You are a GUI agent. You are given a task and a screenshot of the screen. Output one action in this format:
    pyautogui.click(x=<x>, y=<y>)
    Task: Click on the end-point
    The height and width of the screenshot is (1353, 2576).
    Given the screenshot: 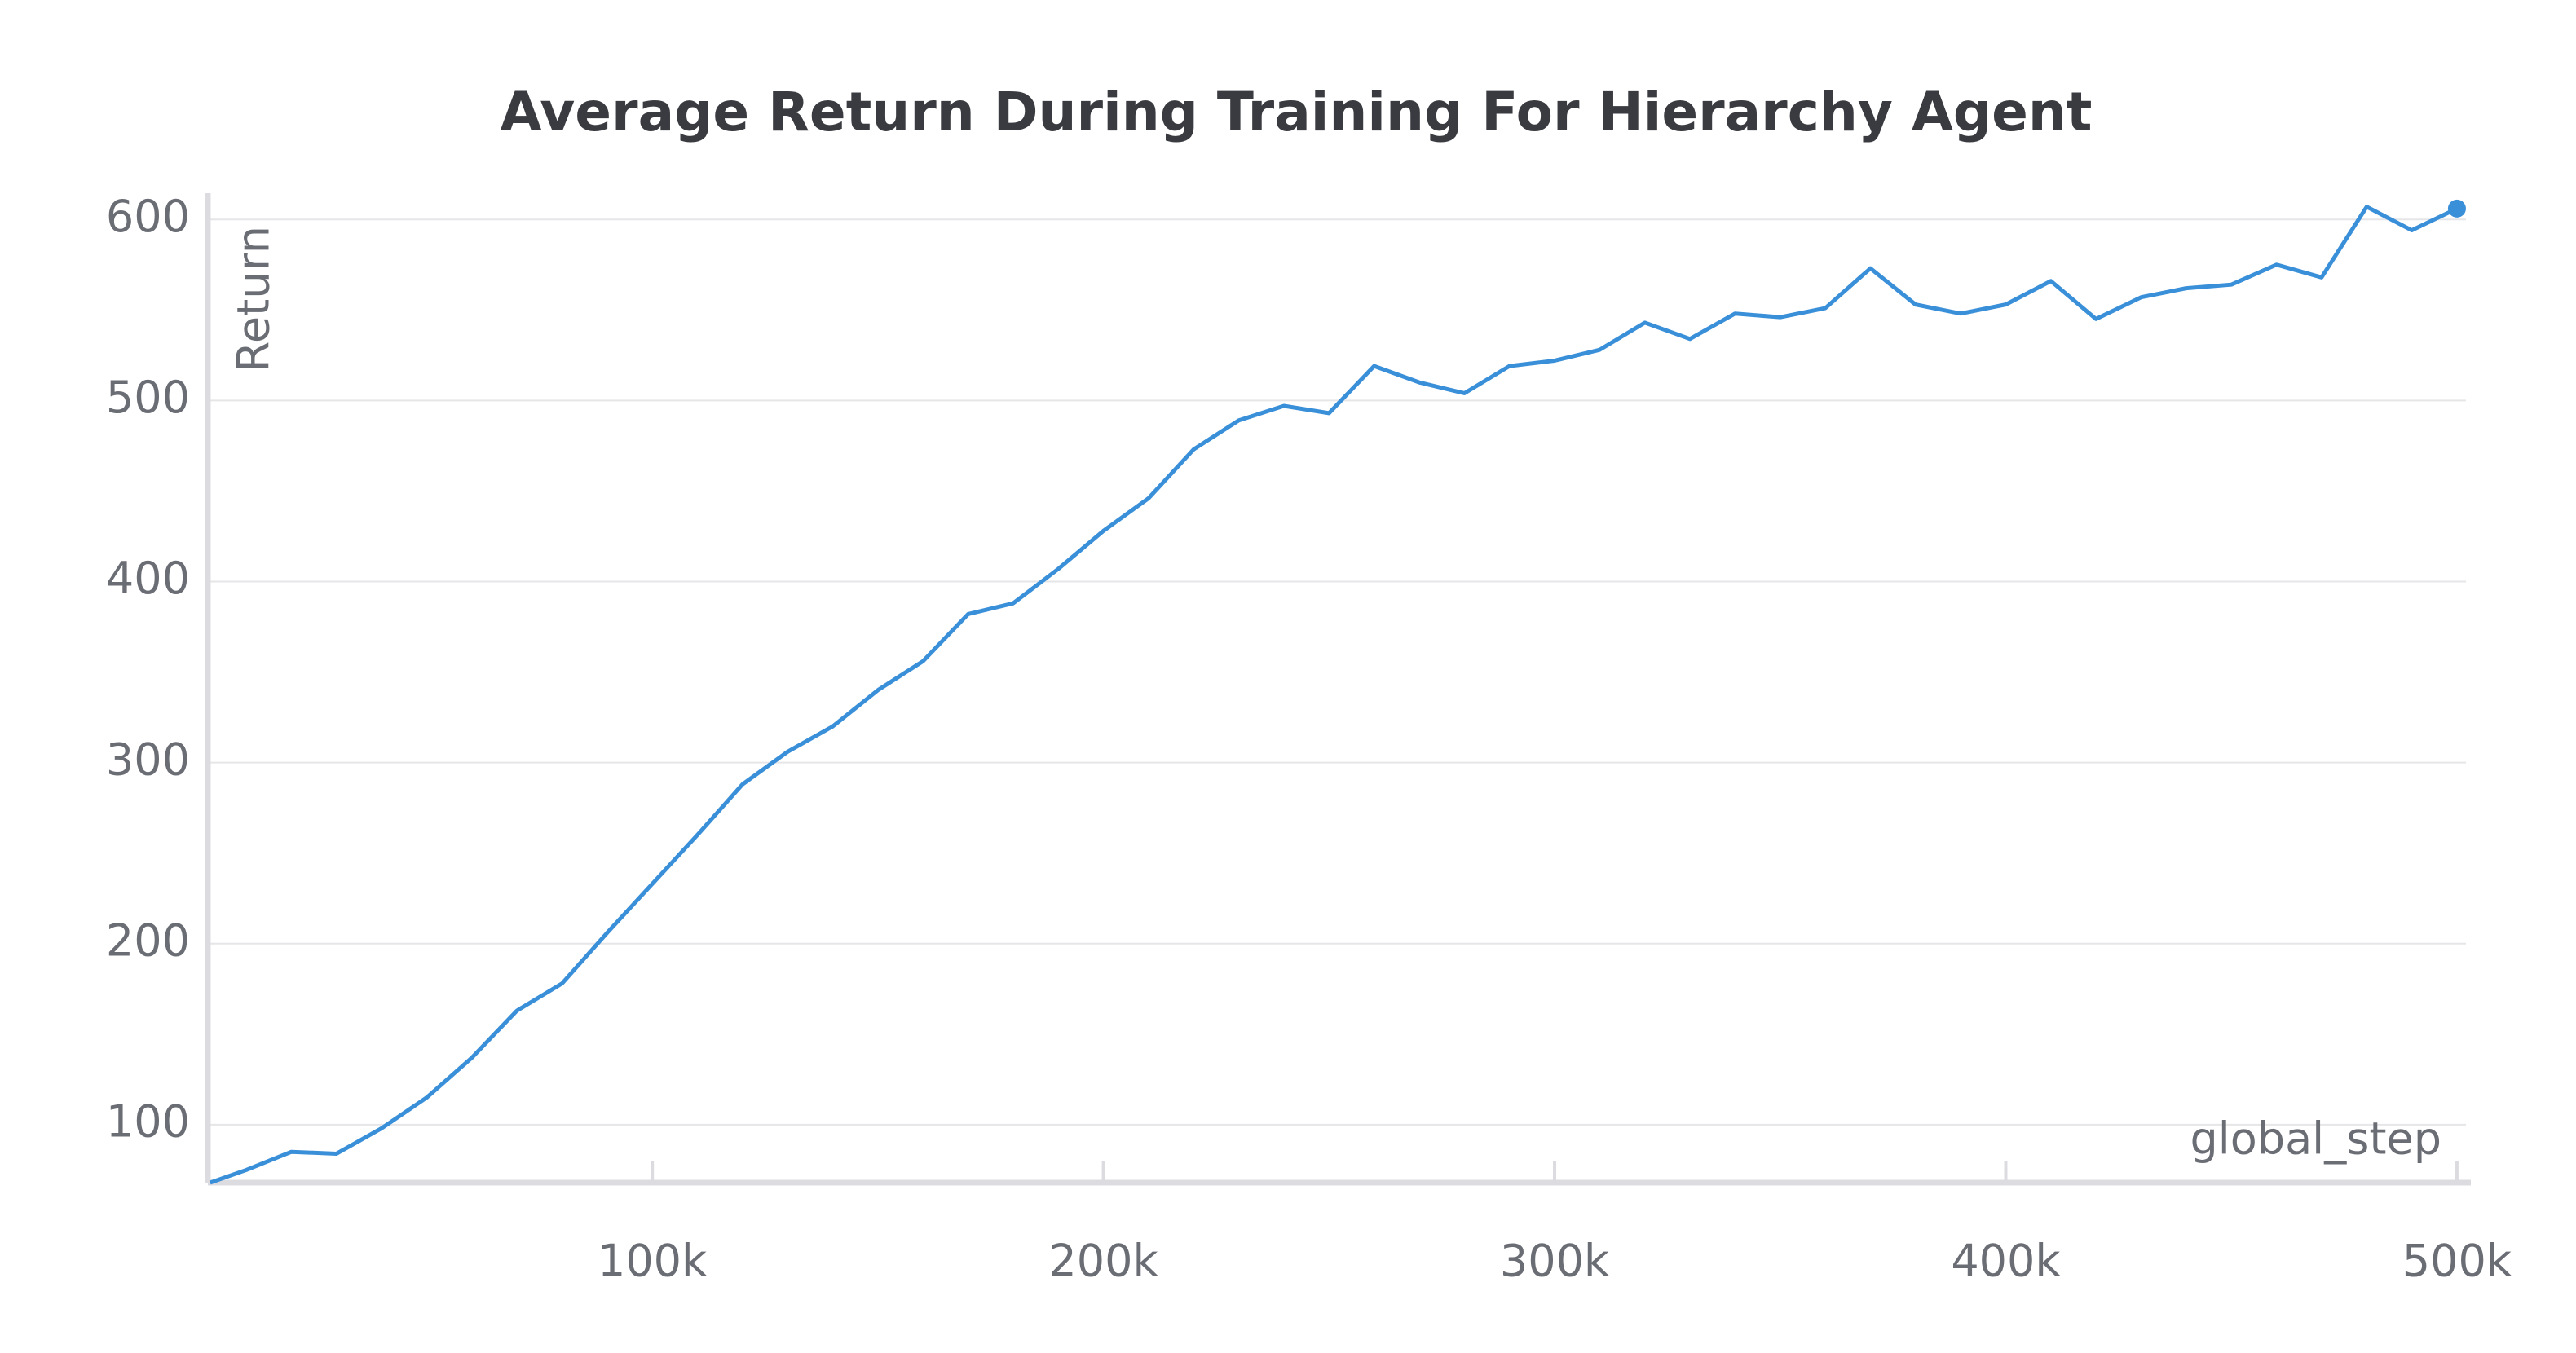 What is the action you would take?
    pyautogui.click(x=2456, y=208)
    